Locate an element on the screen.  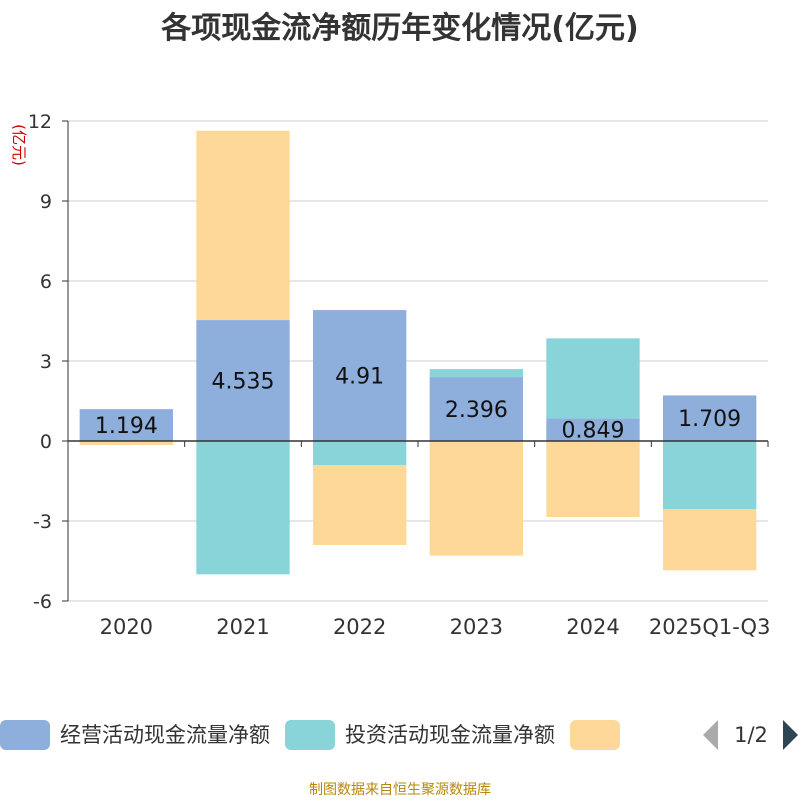
x-tick-label: 2022 is located at coordinates (359, 627).